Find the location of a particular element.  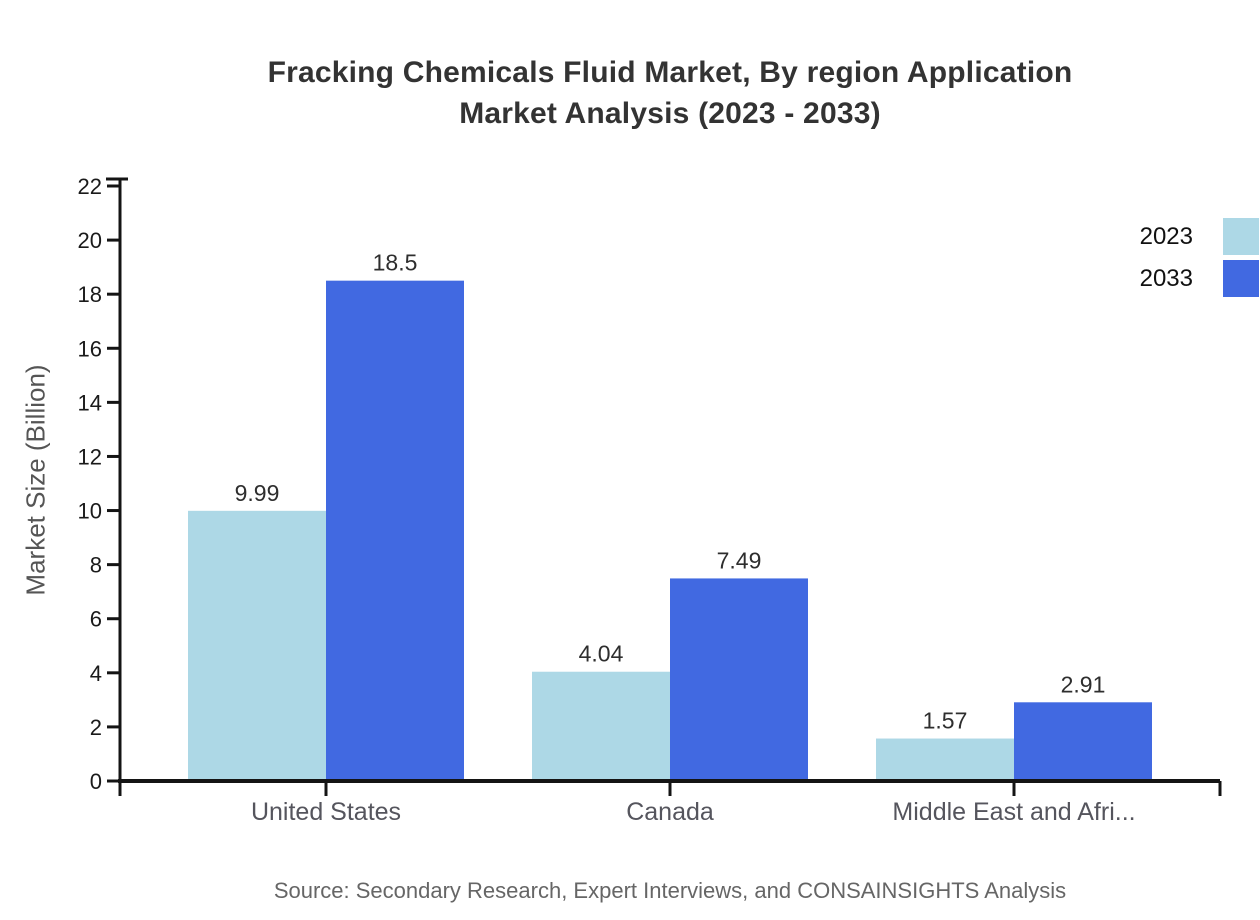

y-tick-label-2: 2 is located at coordinates (96, 727).